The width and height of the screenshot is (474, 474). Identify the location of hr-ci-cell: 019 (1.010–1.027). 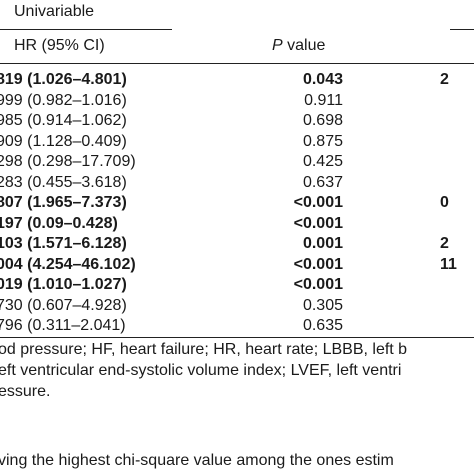
(63, 284).